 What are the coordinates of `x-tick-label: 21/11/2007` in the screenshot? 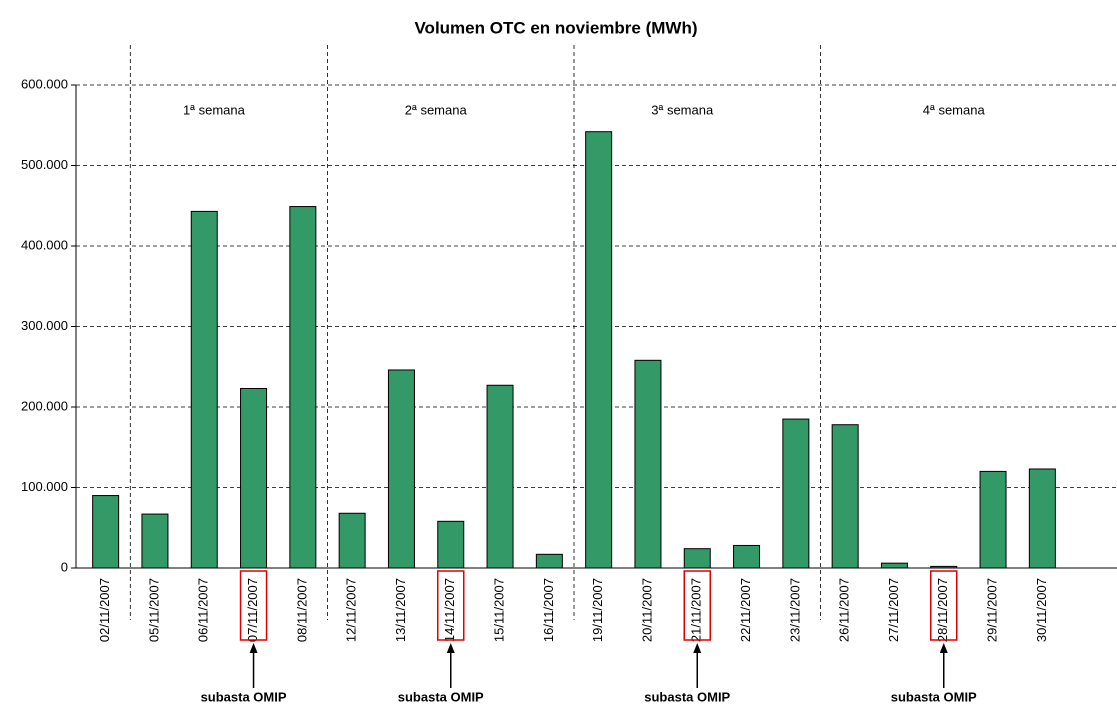 It's located at (696, 610).